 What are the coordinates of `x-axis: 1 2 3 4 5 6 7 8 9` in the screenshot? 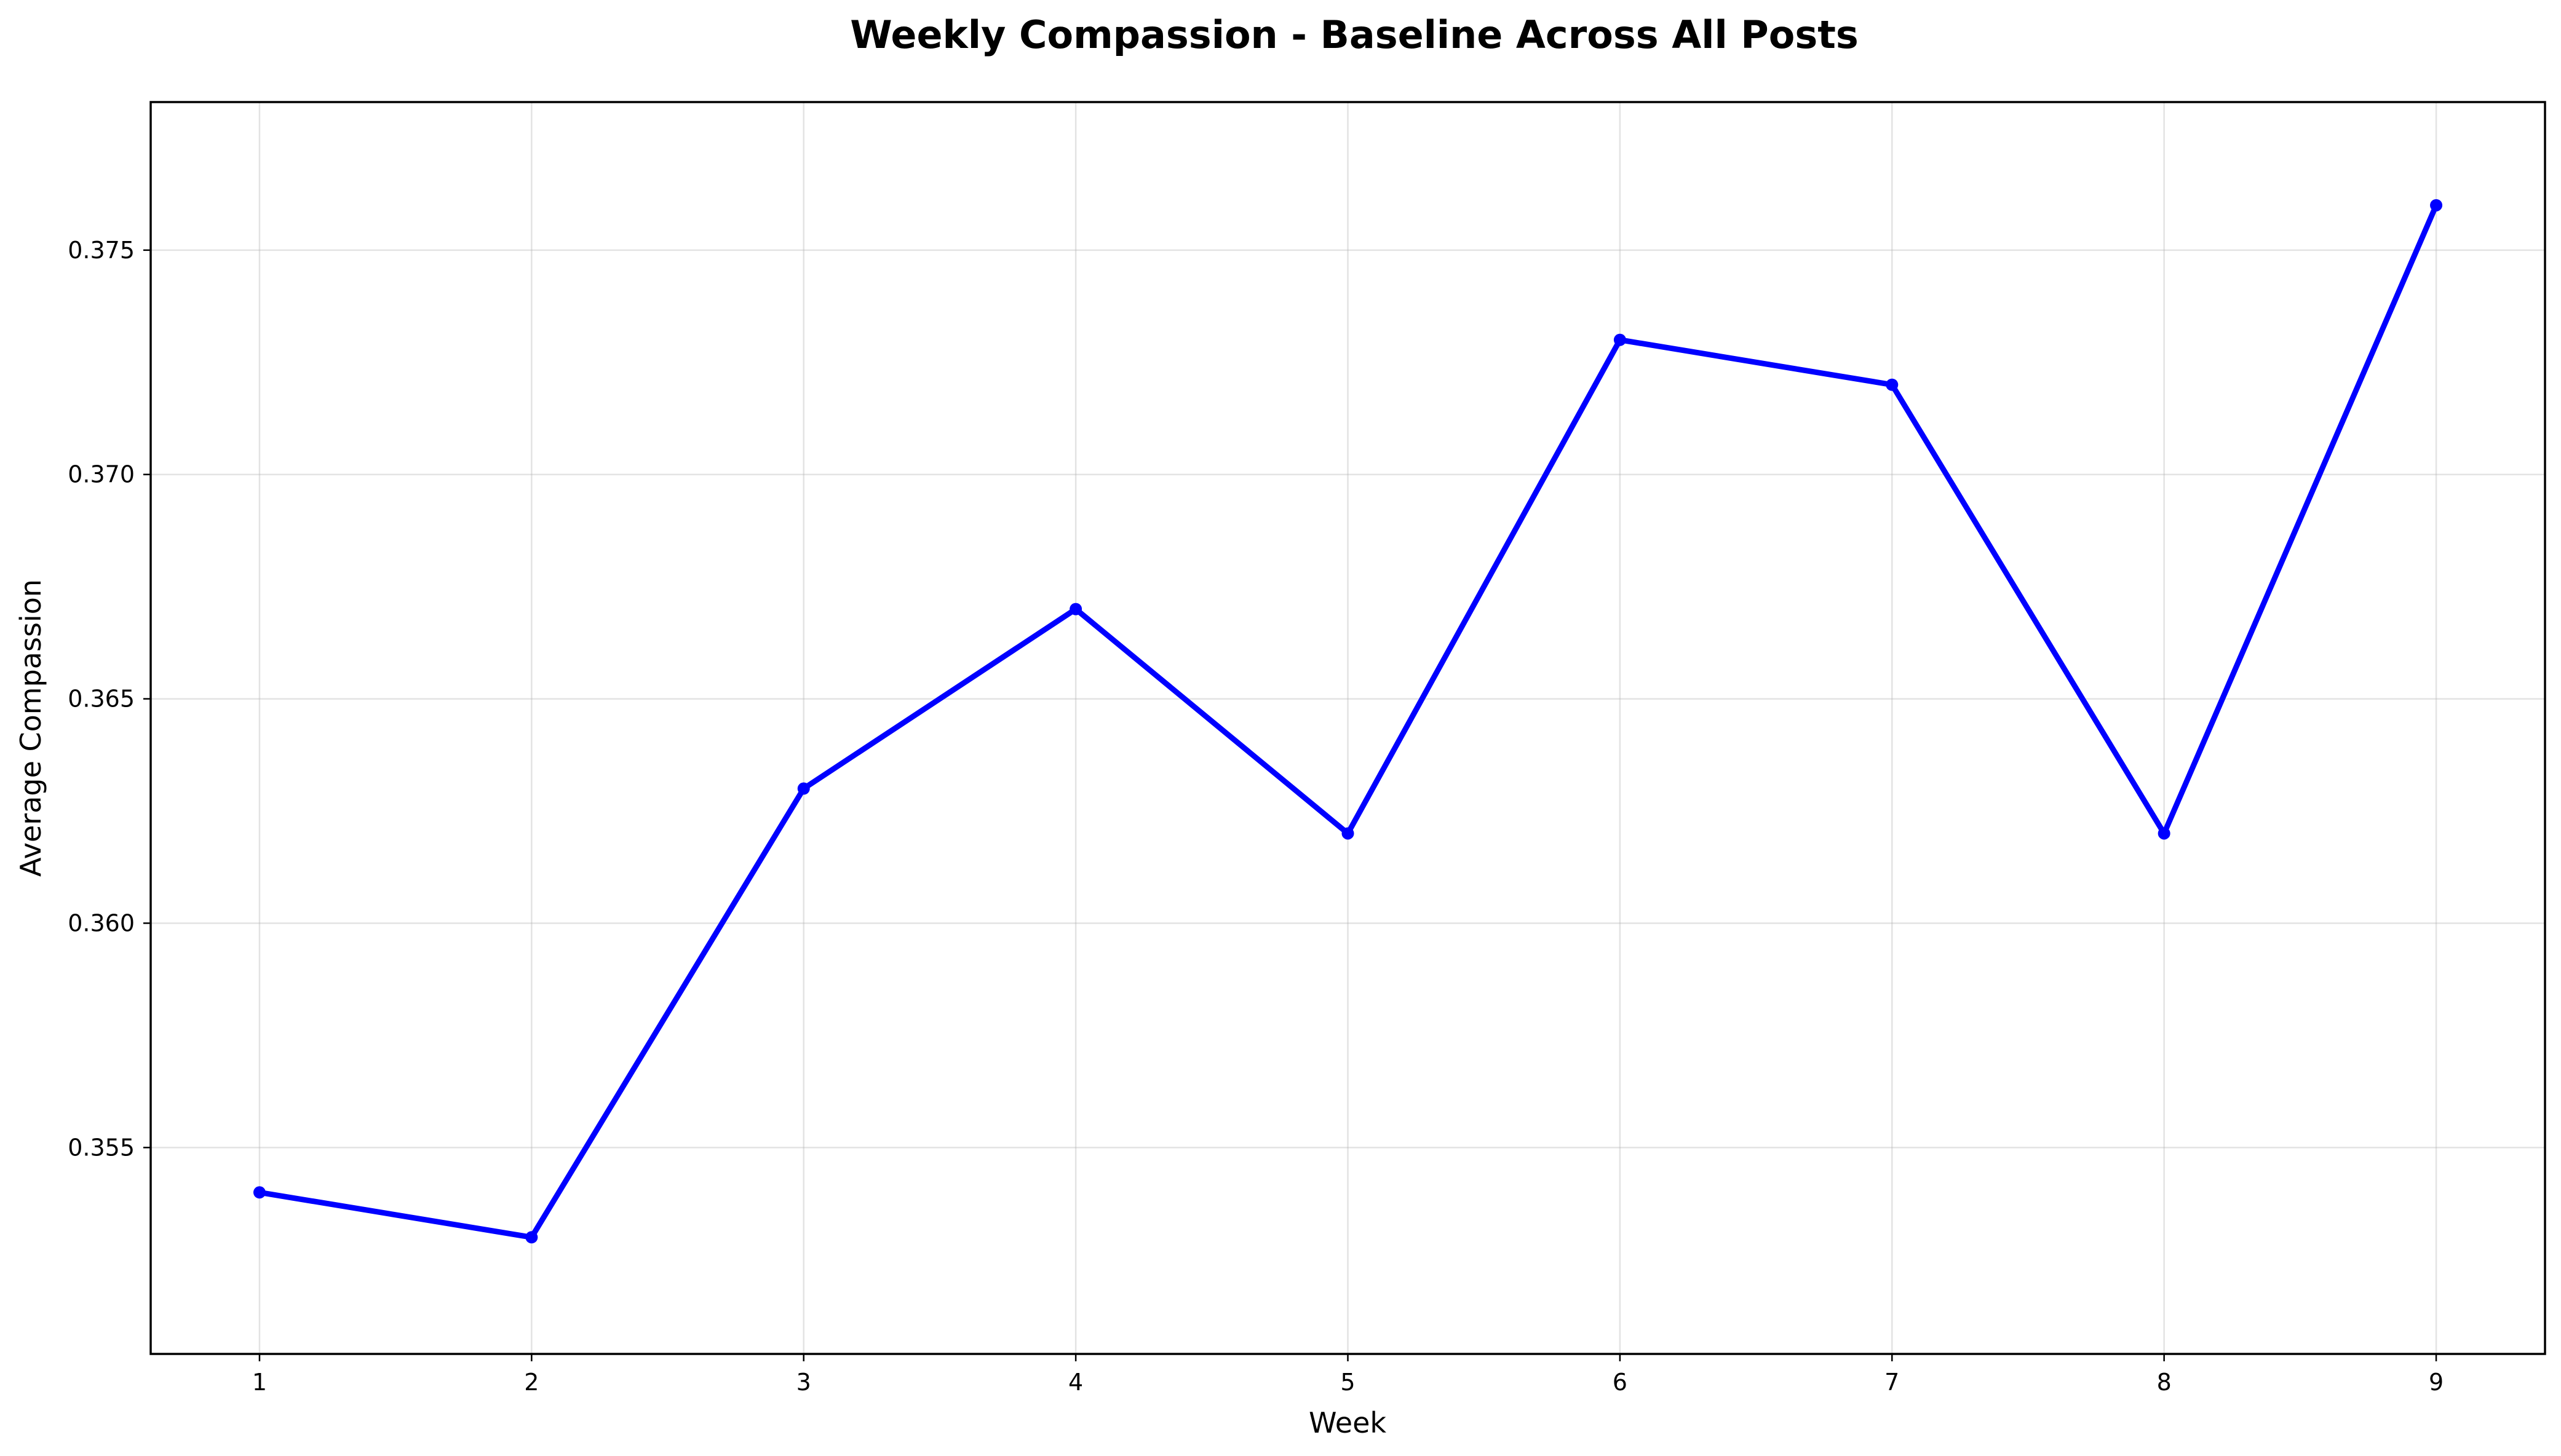 It's located at (1348, 1375).